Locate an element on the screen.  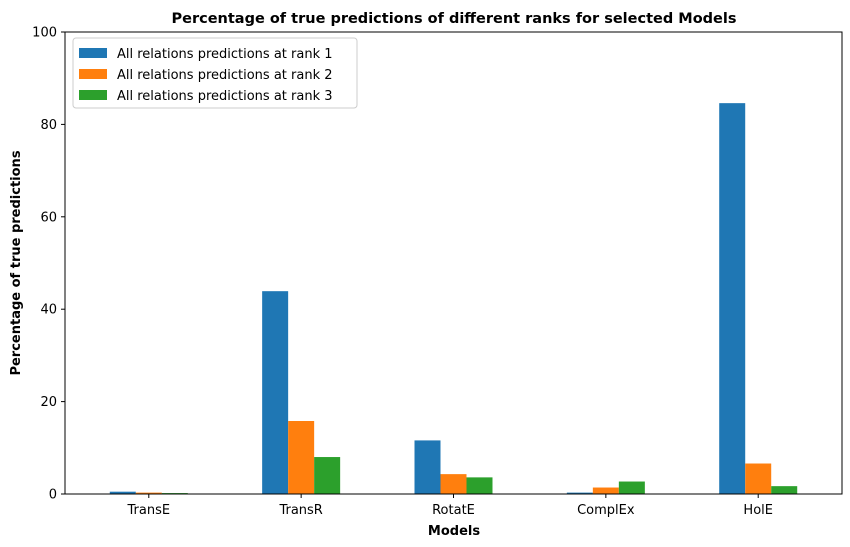
y-tick-label: 40 is located at coordinates (48, 310).